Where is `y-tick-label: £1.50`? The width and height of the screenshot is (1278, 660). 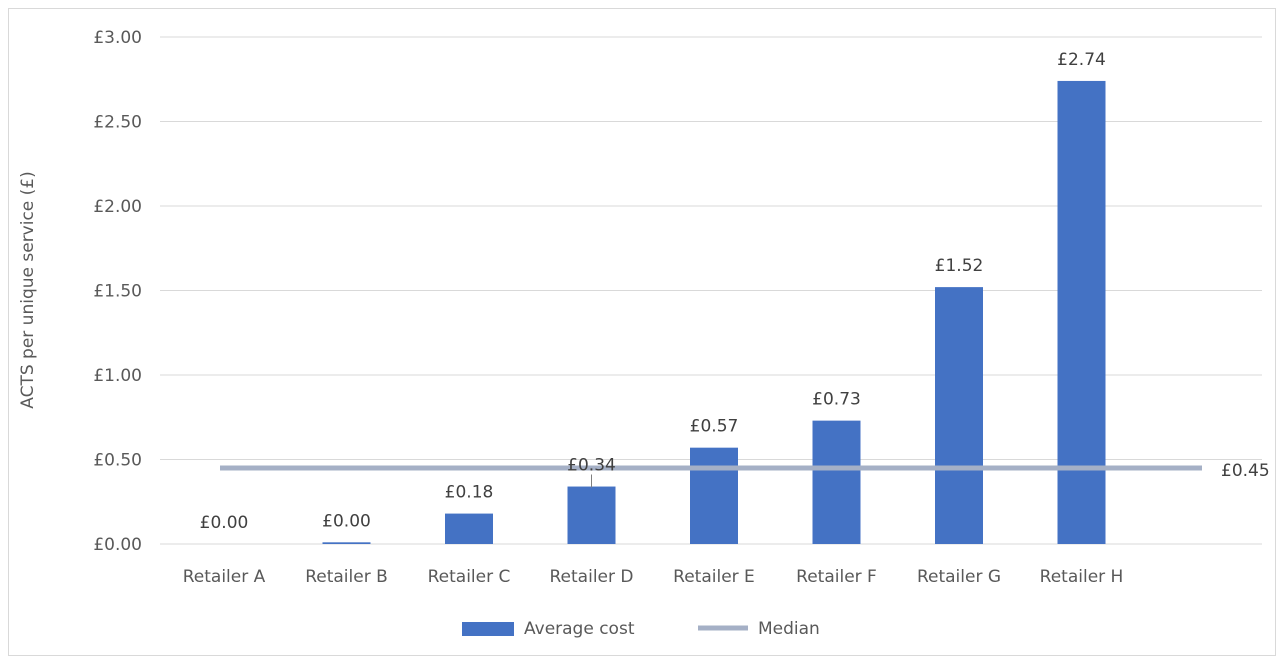 y-tick-label: £1.50 is located at coordinates (117, 292).